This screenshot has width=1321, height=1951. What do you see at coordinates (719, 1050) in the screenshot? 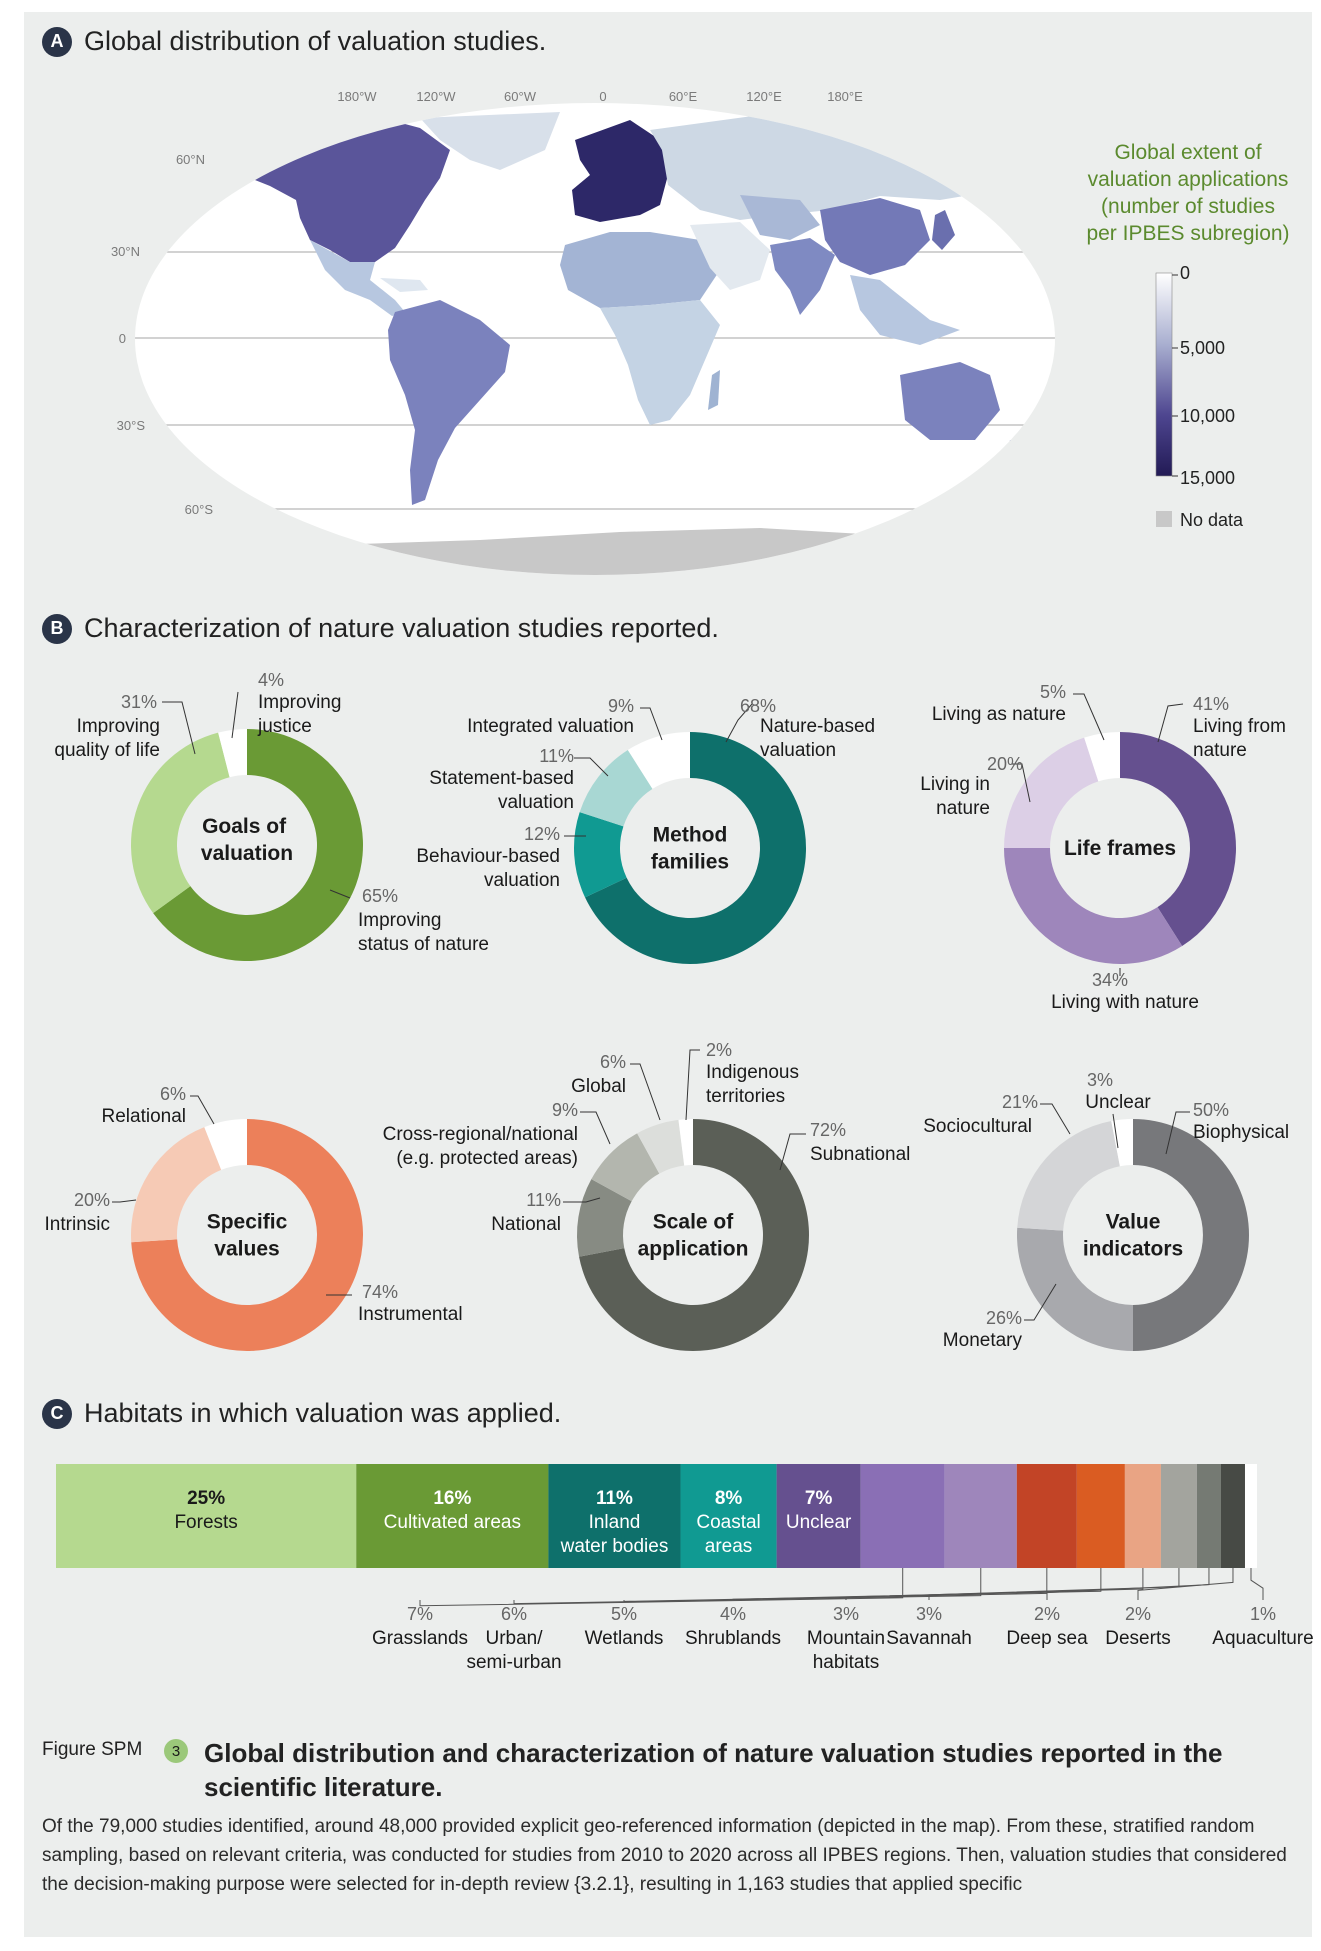
I see `donut-slice-pct: 2%` at bounding box center [719, 1050].